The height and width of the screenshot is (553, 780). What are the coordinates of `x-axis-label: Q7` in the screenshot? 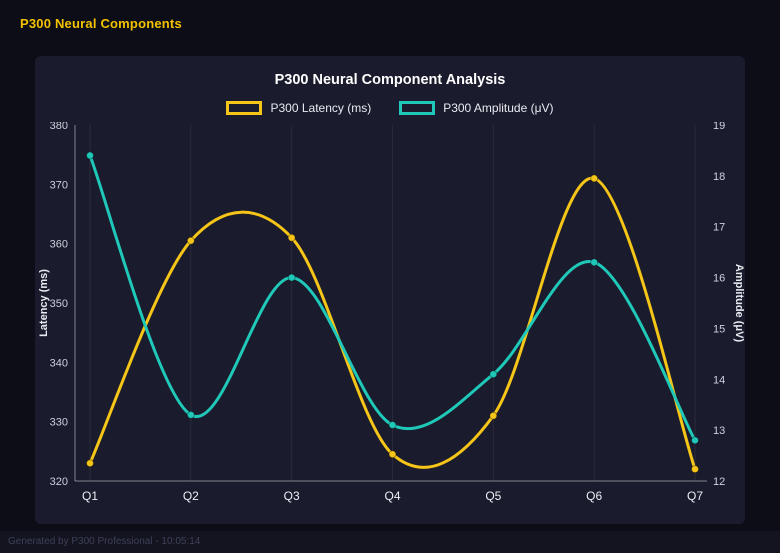 It's located at (695, 496).